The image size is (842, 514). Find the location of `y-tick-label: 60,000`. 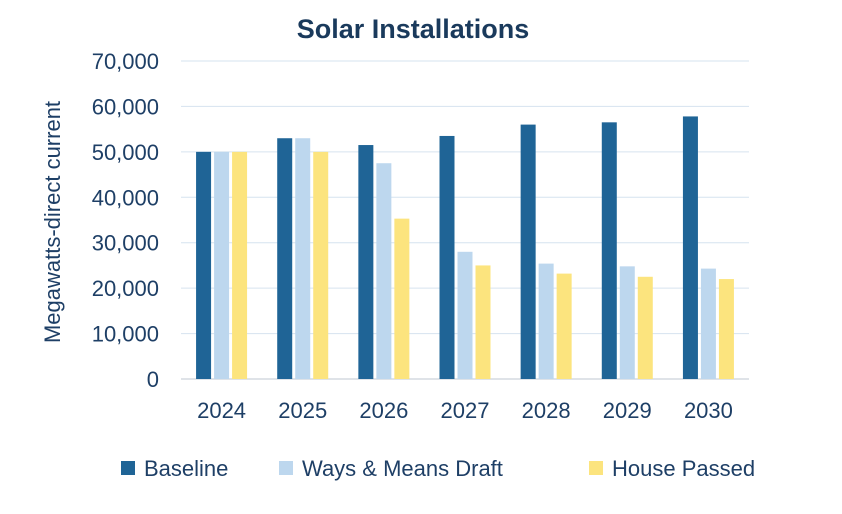

y-tick-label: 60,000 is located at coordinates (125, 106).